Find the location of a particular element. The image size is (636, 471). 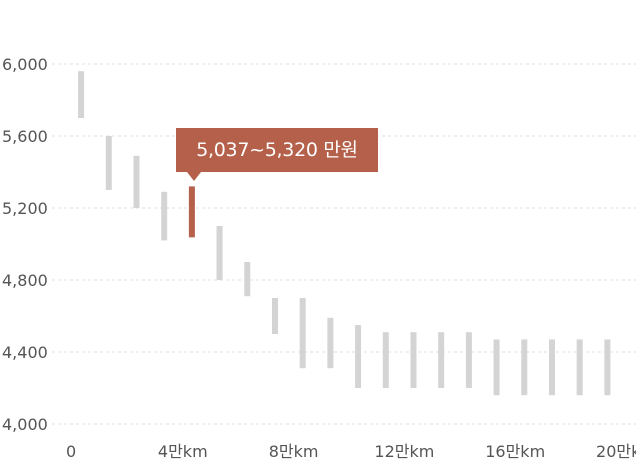

x-tick-label: 8만km is located at coordinates (294, 451).